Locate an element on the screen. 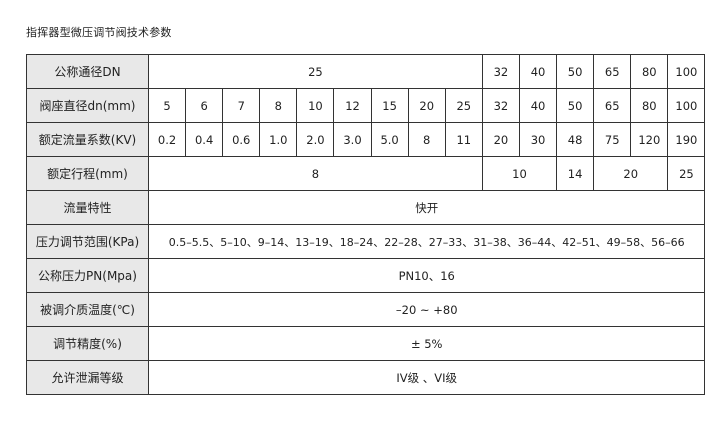 The width and height of the screenshot is (727, 421). cell: –20 ~ +80 is located at coordinates (426, 309).